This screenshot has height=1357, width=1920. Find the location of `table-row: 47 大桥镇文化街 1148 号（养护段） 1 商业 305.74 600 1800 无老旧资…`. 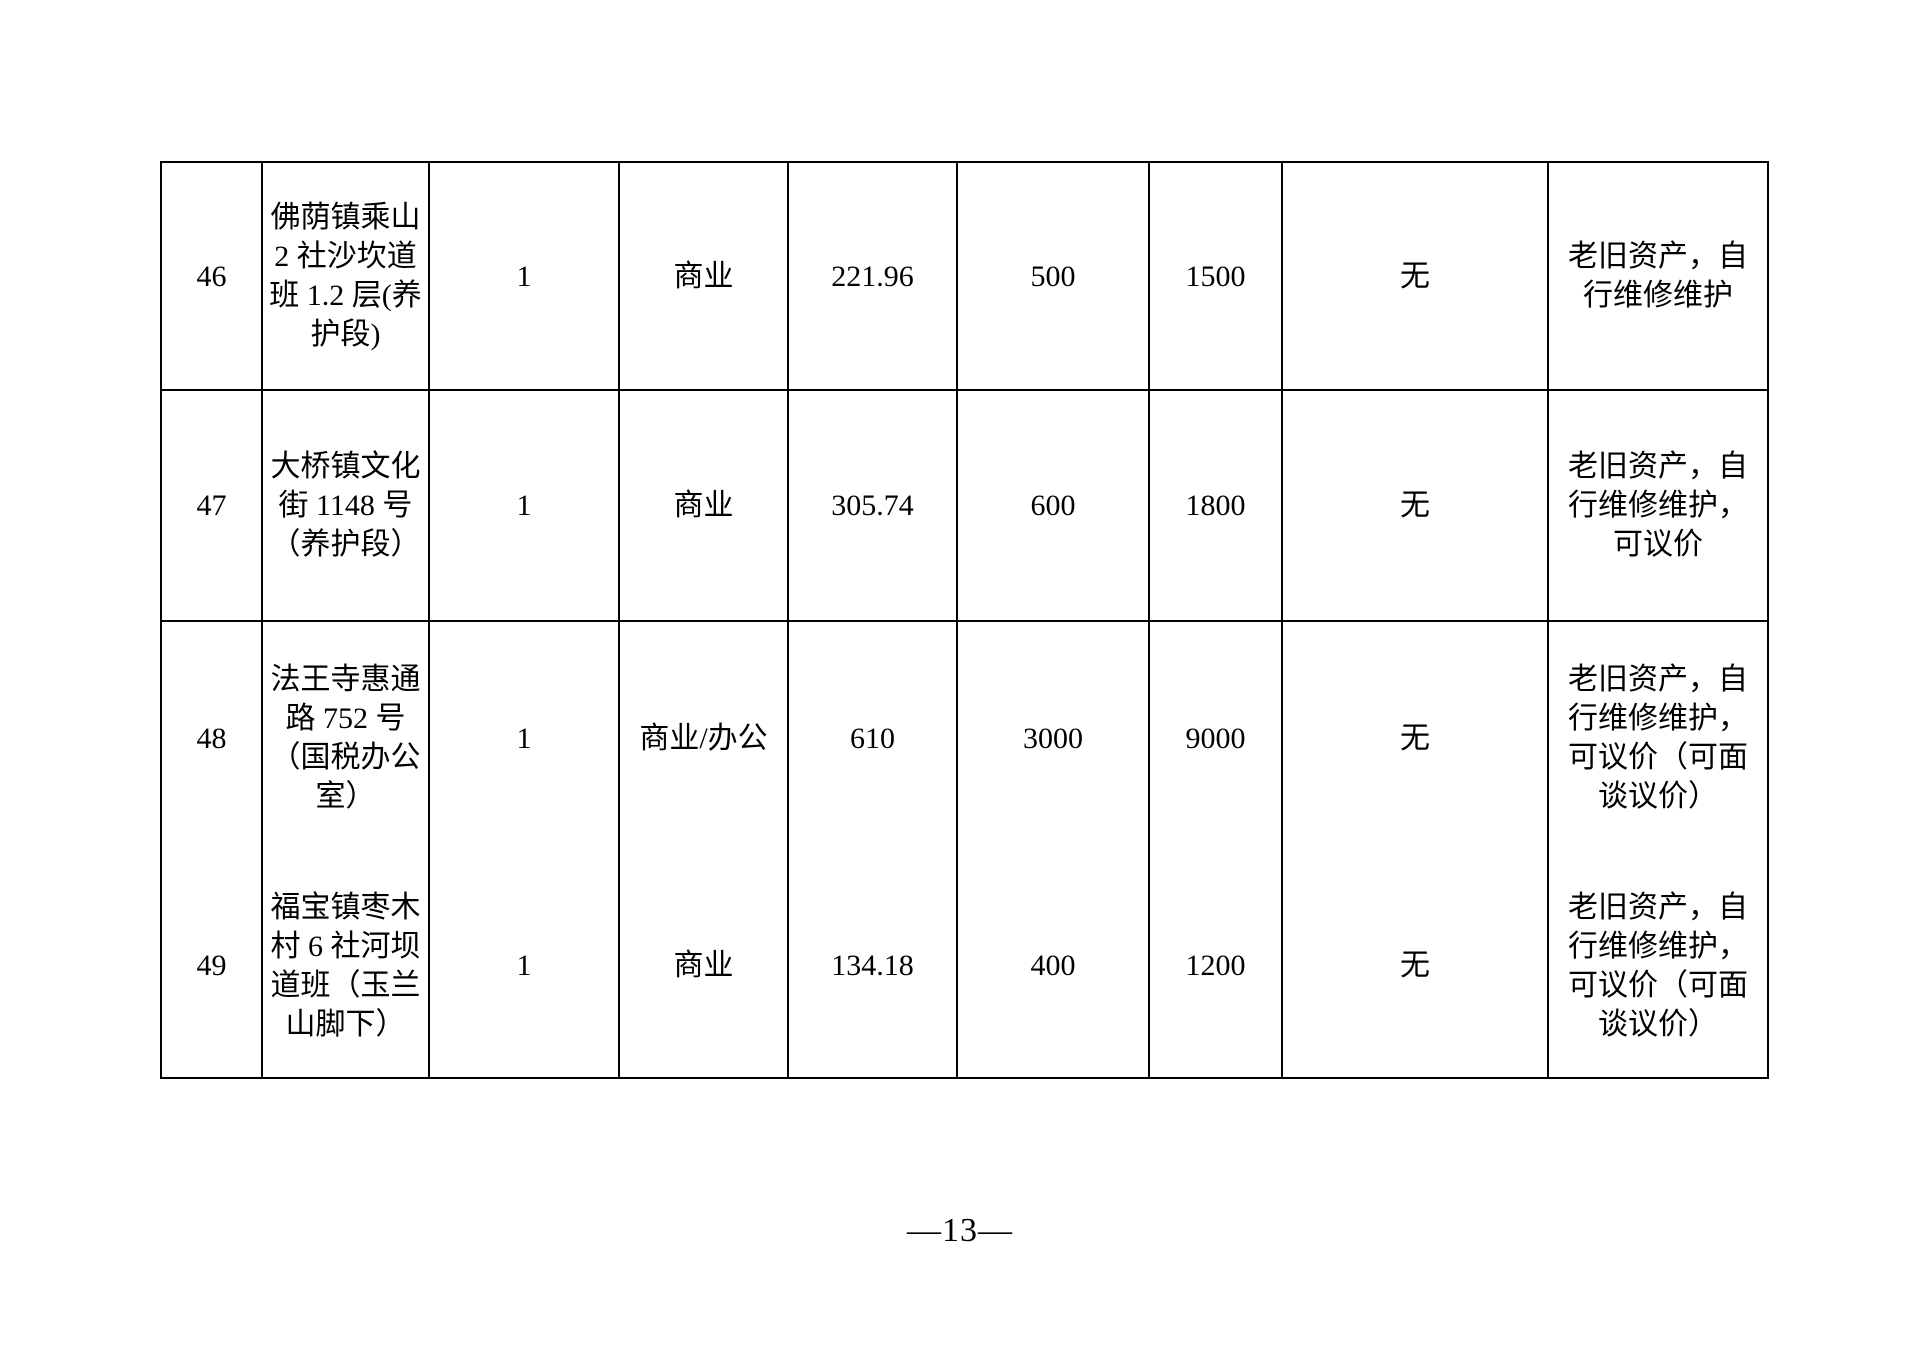

table-row: 47 大桥镇文化街 1148 号（养护段） 1 商业 305.74 600 1800 无老旧资… is located at coordinates (964, 505).